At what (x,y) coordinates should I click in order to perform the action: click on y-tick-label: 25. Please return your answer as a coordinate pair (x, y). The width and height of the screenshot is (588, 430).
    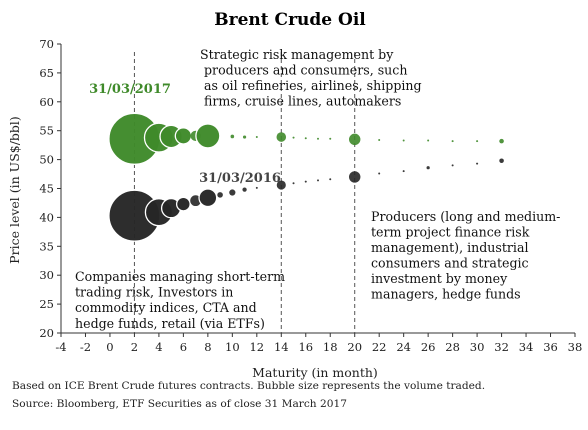
    Looking at the image, I should click on (46, 304).